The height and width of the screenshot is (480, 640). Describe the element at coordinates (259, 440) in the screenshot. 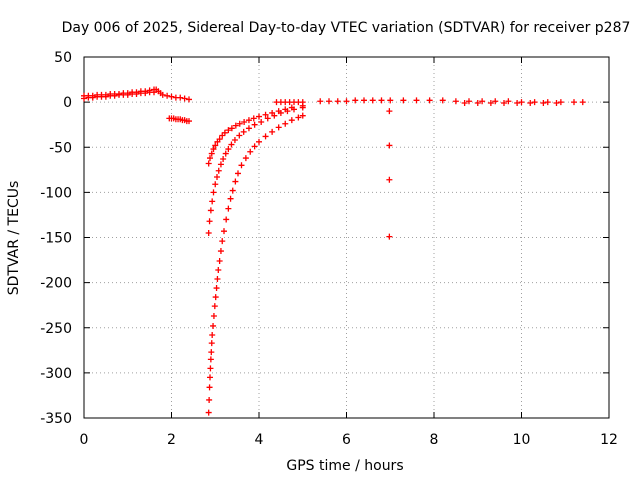

I see `x-tick-label: 4` at that location.